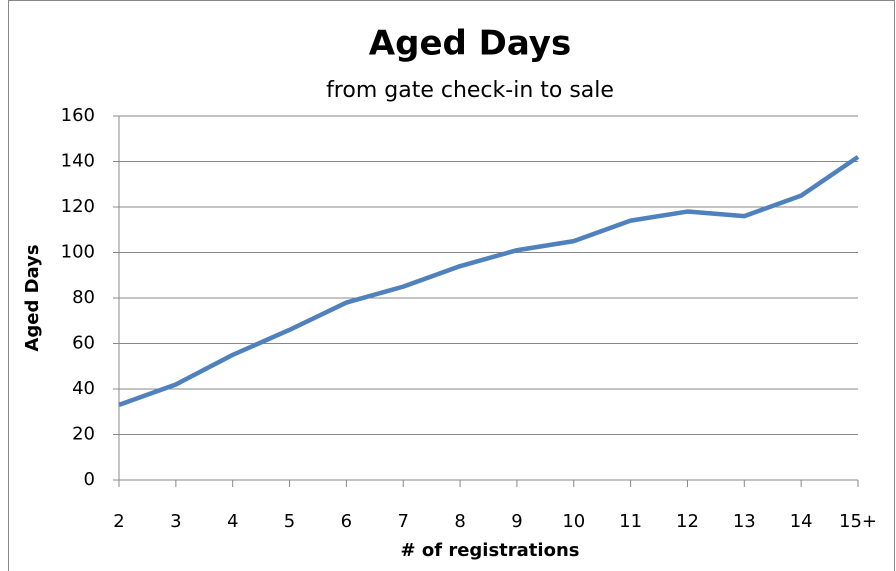  Describe the element at coordinates (459, 521) in the screenshot. I see `x-tick-label: 8` at that location.